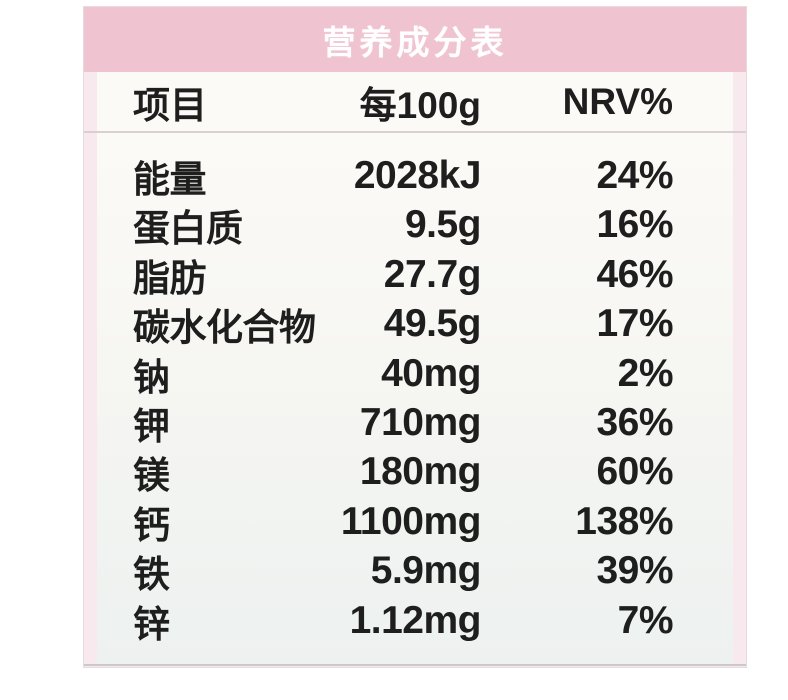 This screenshot has height=700, width=788. I want to click on row-item-name: 脂肪, so click(170, 278).